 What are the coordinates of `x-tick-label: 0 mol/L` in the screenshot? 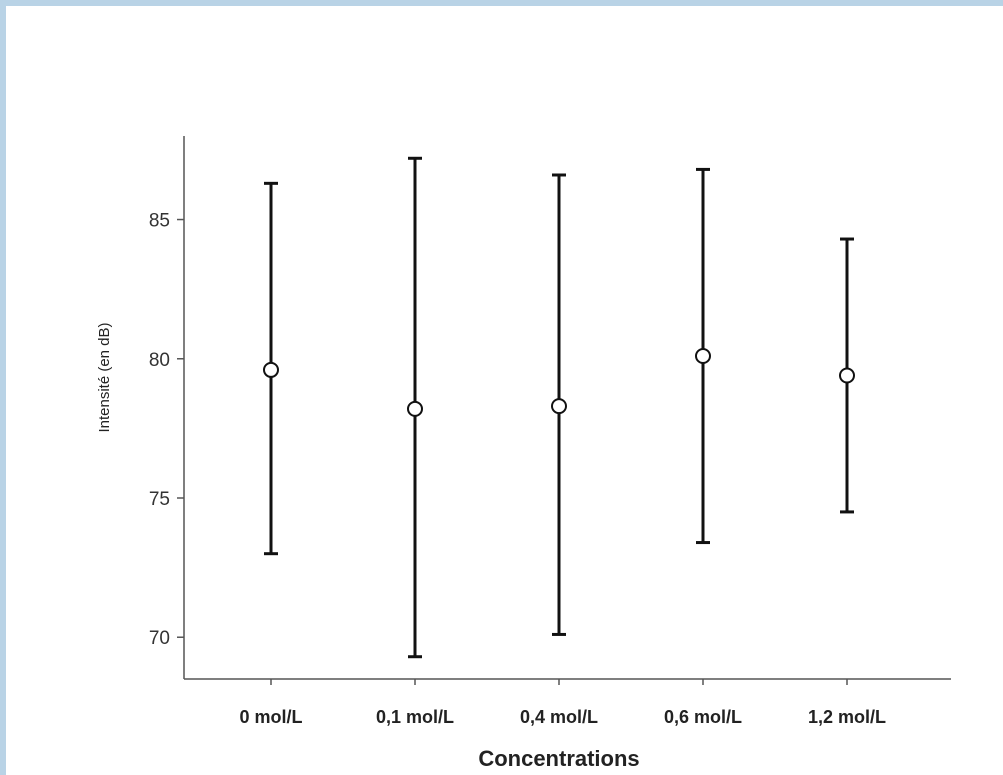 It's located at (270, 717).